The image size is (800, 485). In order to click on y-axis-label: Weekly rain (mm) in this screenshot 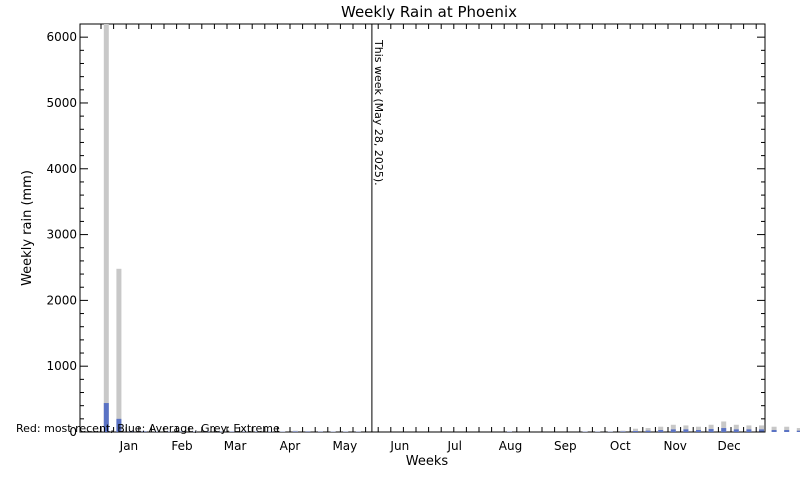, I will do `click(27, 228)`.